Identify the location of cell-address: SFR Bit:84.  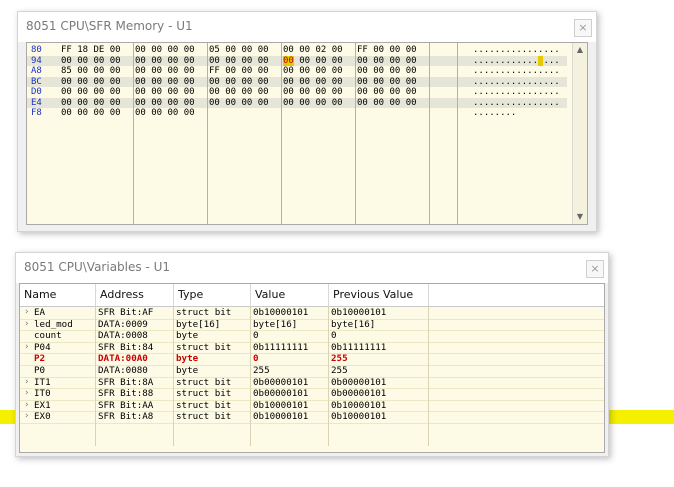
(126, 347).